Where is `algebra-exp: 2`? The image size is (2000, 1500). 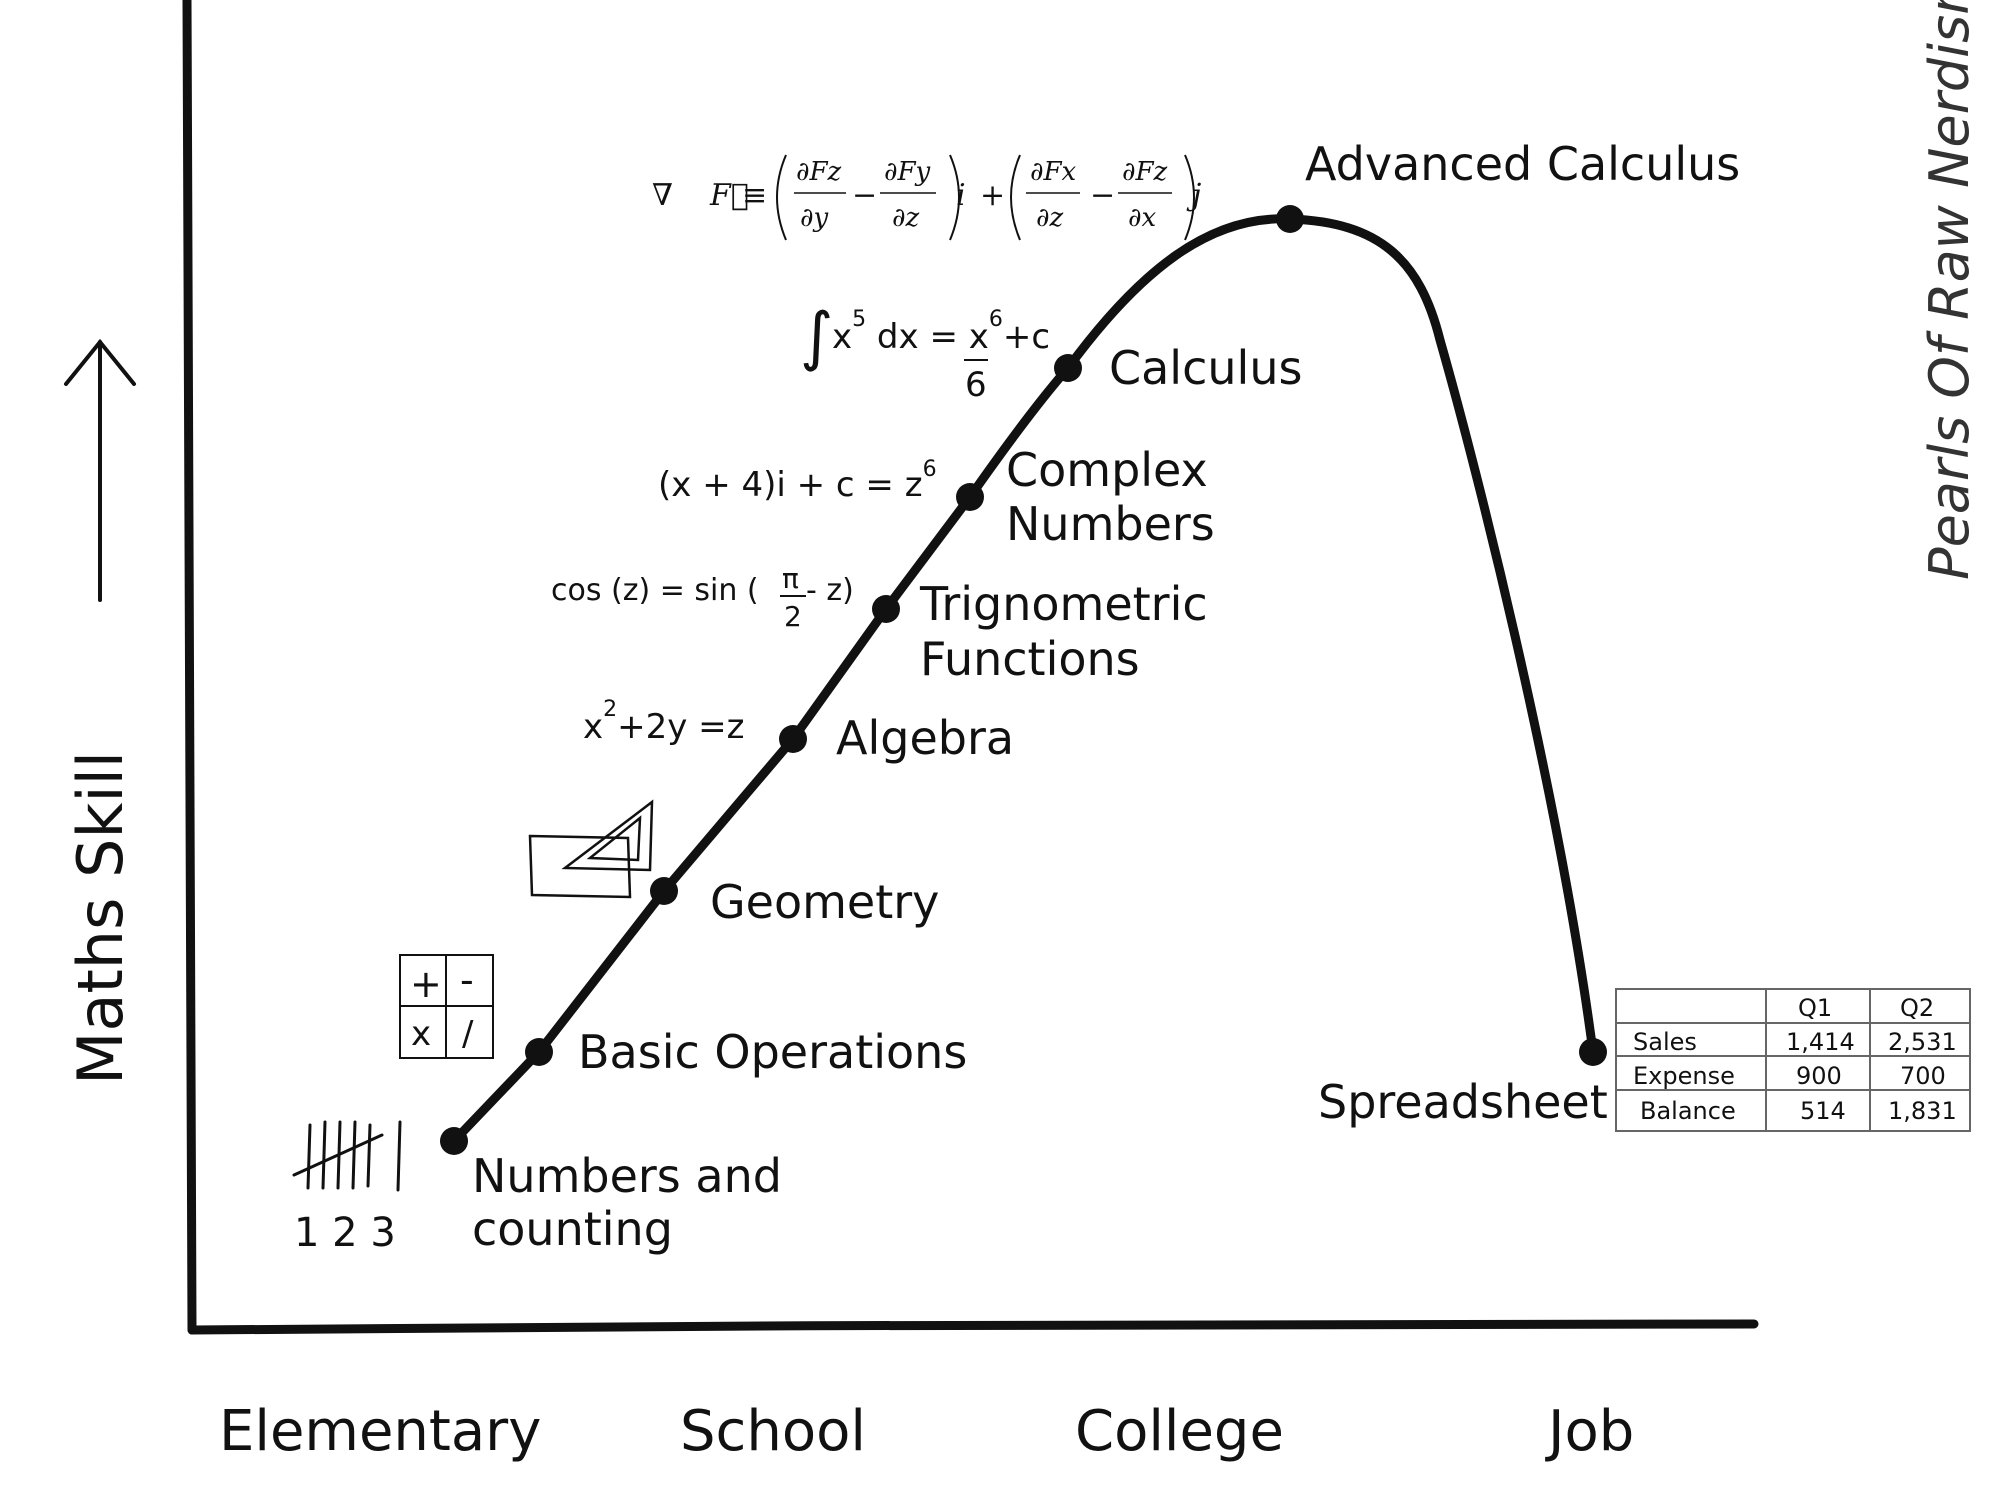 algebra-exp: 2 is located at coordinates (610, 709).